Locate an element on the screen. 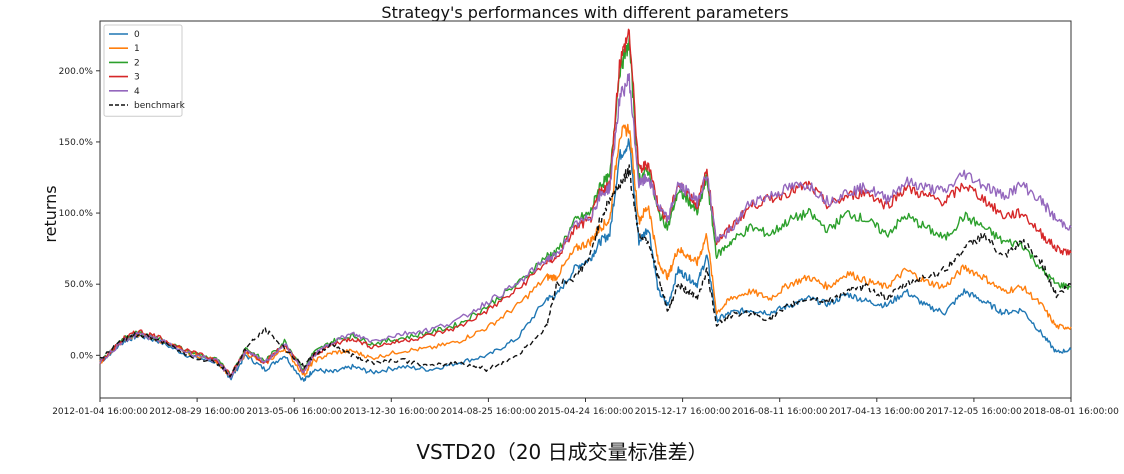 The image size is (1124, 474). x-tick-label: 2014-08-25 16:00:00 is located at coordinates (489, 412).